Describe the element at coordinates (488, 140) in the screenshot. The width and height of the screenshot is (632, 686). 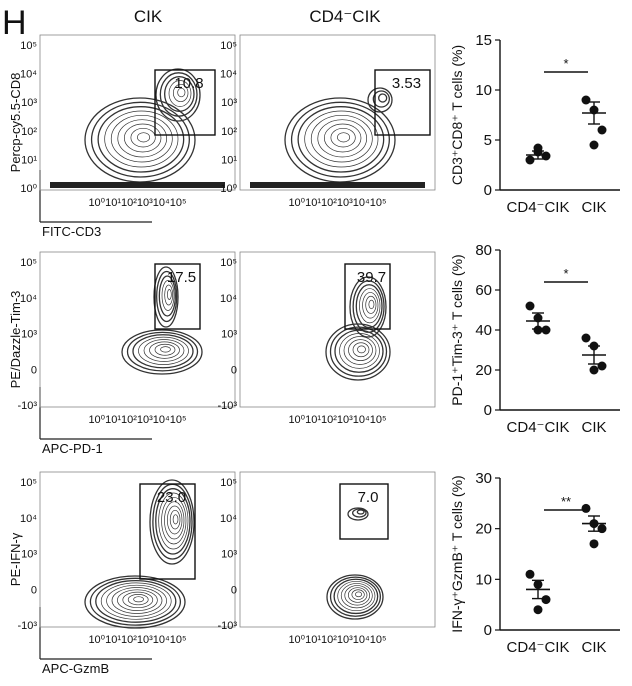
I see `chart-ytick-label: 5` at that location.